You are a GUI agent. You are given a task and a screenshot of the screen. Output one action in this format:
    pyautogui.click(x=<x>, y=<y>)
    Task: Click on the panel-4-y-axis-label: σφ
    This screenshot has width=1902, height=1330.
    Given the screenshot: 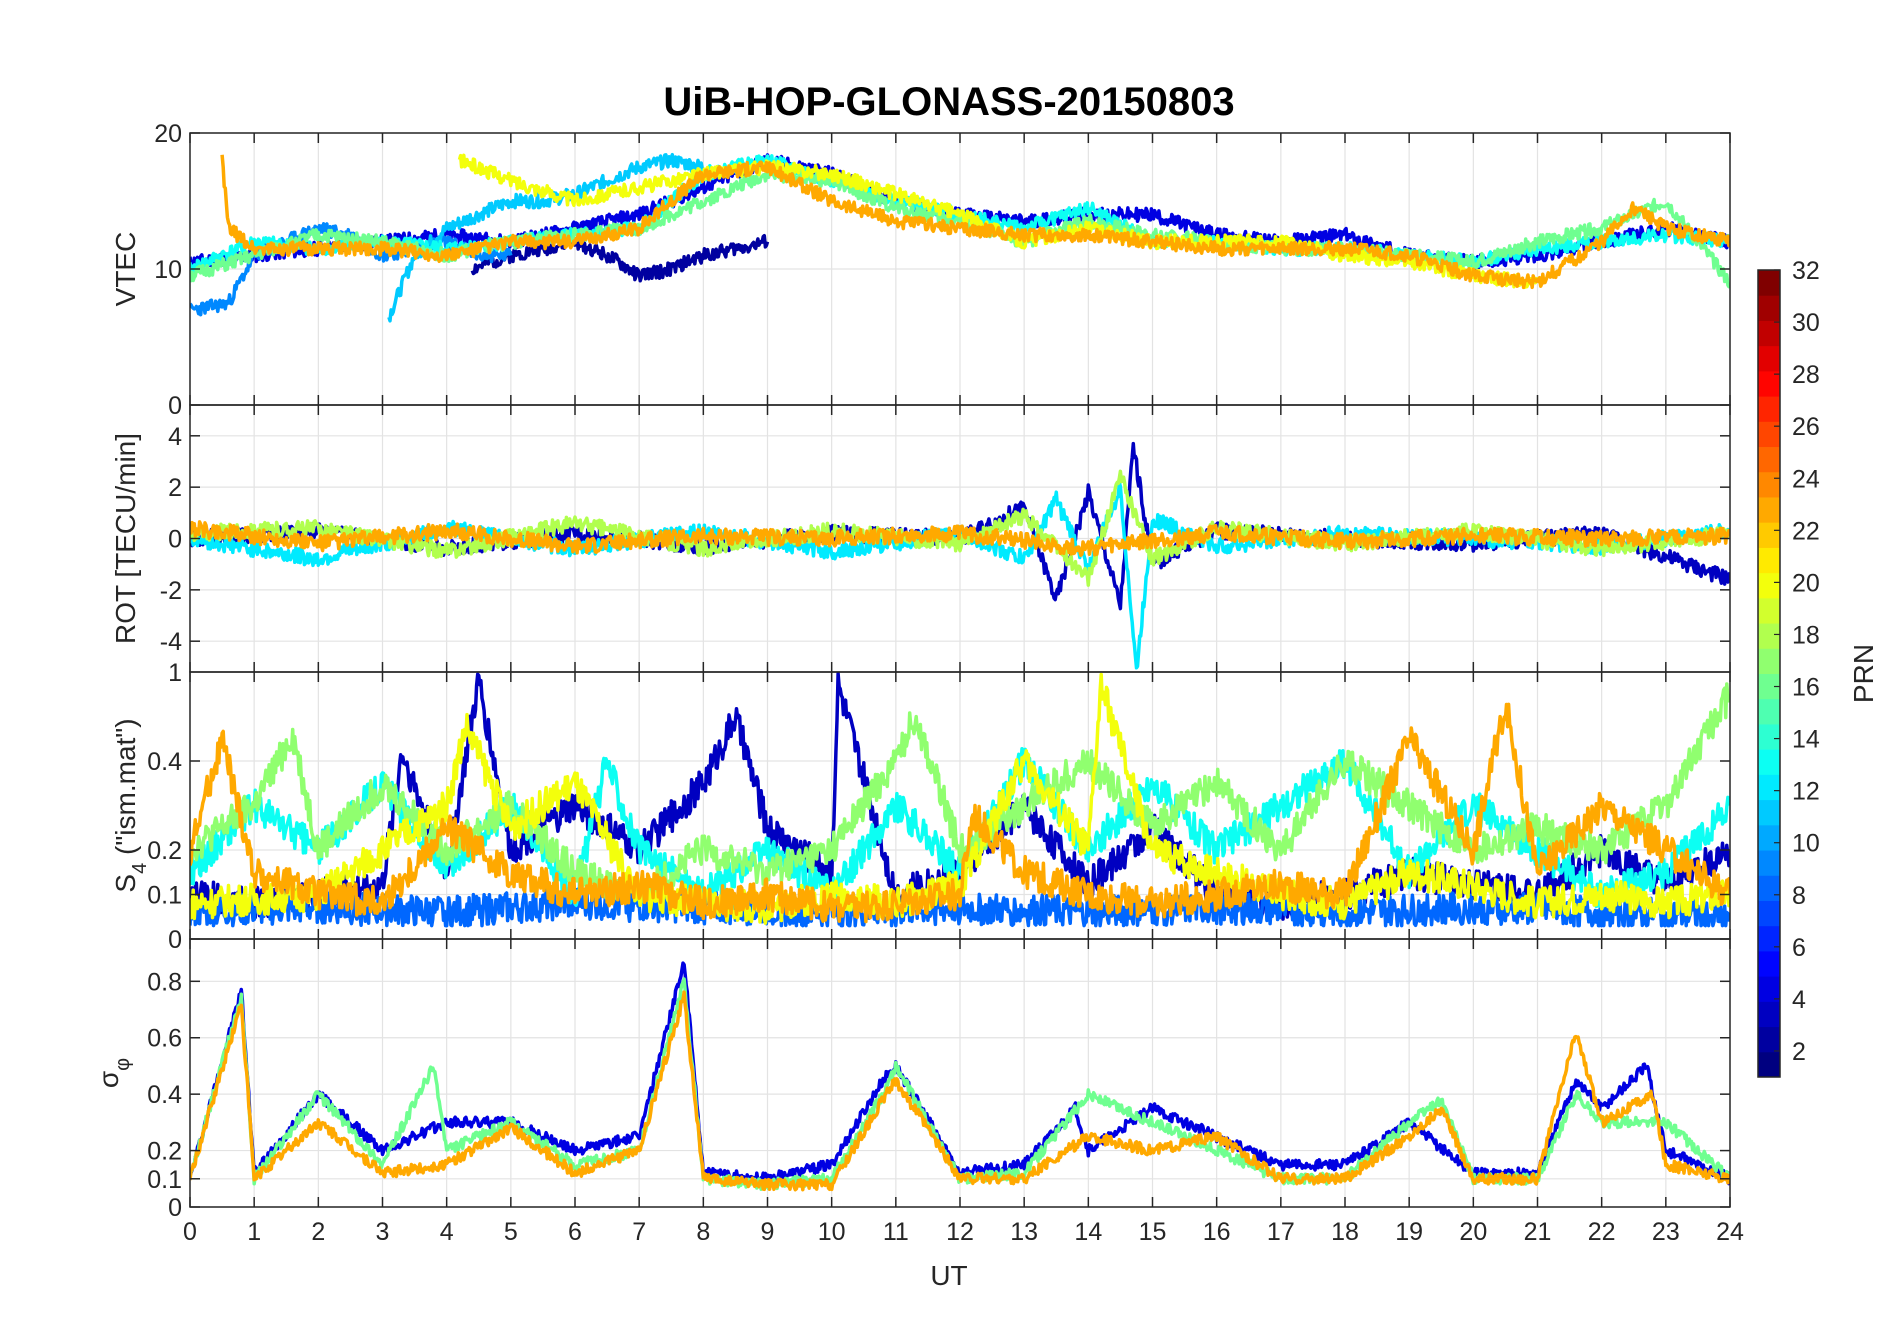 What is the action you would take?
    pyautogui.click(x=113, y=1073)
    